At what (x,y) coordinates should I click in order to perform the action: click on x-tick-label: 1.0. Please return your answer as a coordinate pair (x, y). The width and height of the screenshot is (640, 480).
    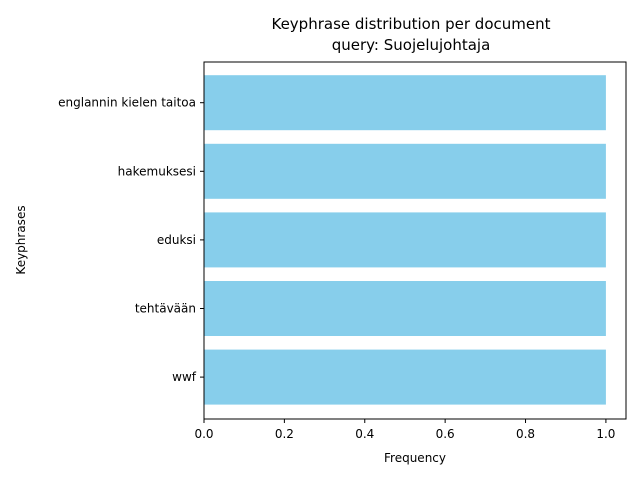
    Looking at the image, I should click on (605, 434).